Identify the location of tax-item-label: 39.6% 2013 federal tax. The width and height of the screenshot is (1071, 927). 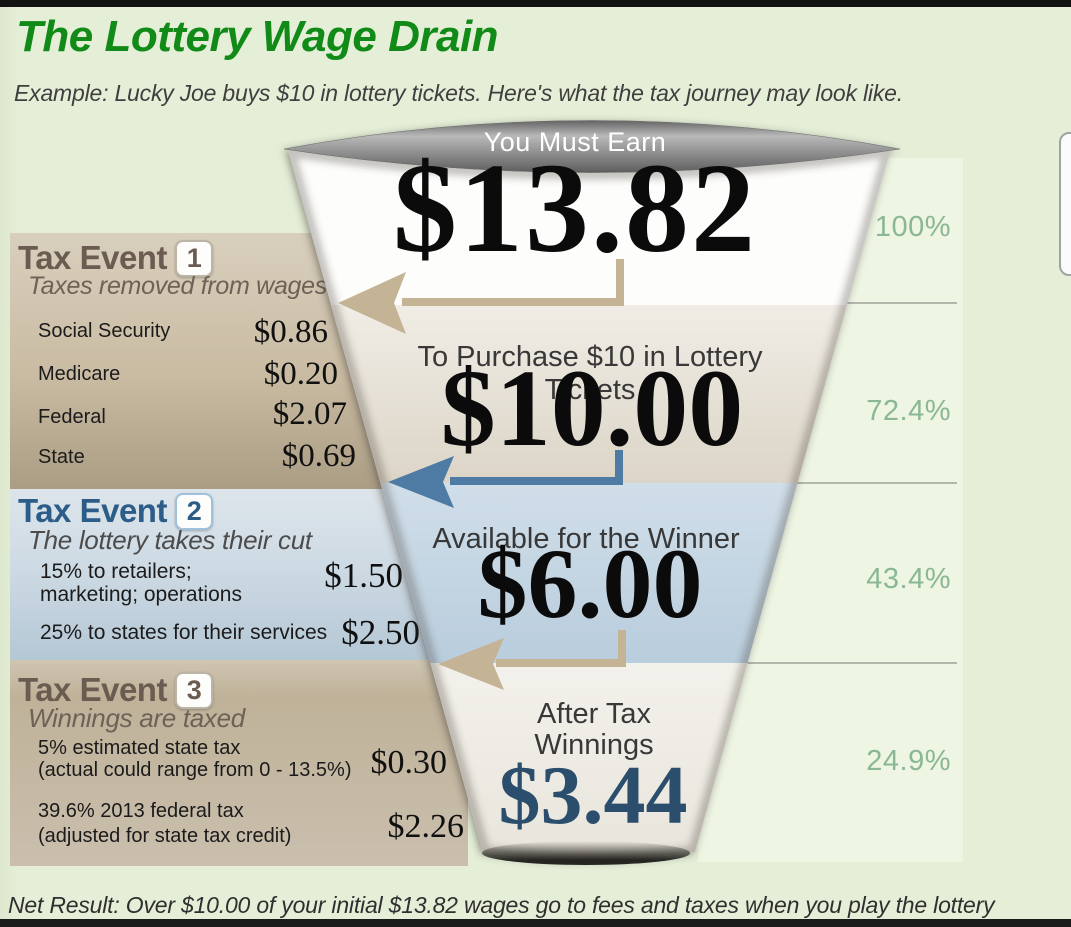
(141, 811).